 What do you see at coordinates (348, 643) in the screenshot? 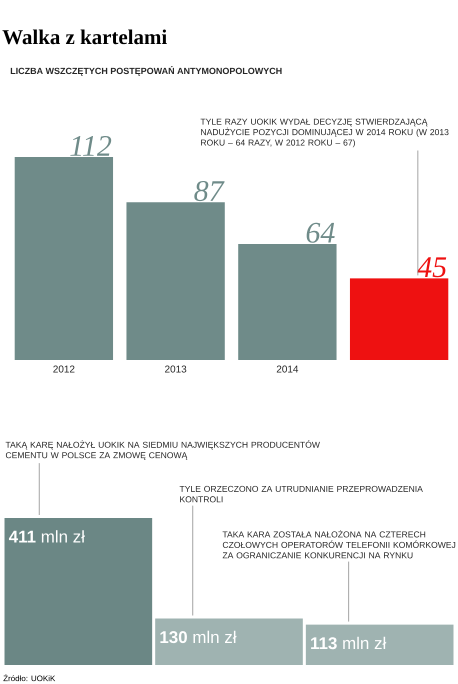
I see `data-label: 113 mln zł` at bounding box center [348, 643].